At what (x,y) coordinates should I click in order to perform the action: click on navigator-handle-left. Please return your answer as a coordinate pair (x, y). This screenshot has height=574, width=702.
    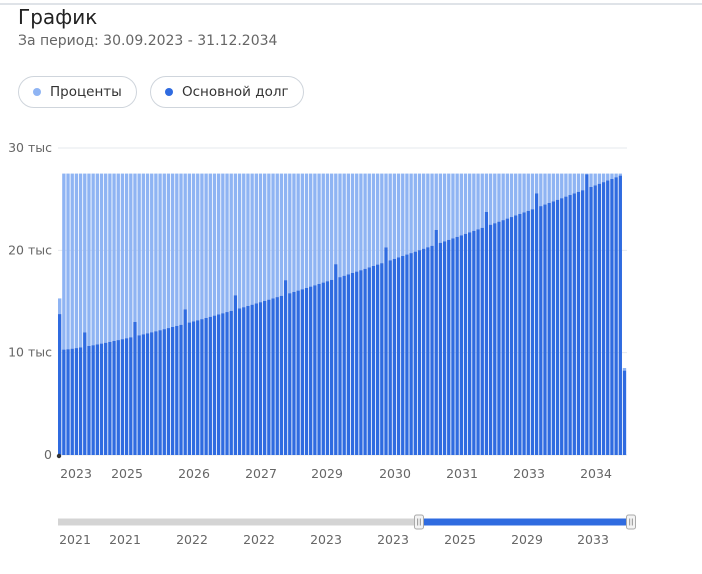
    Looking at the image, I should click on (418, 522).